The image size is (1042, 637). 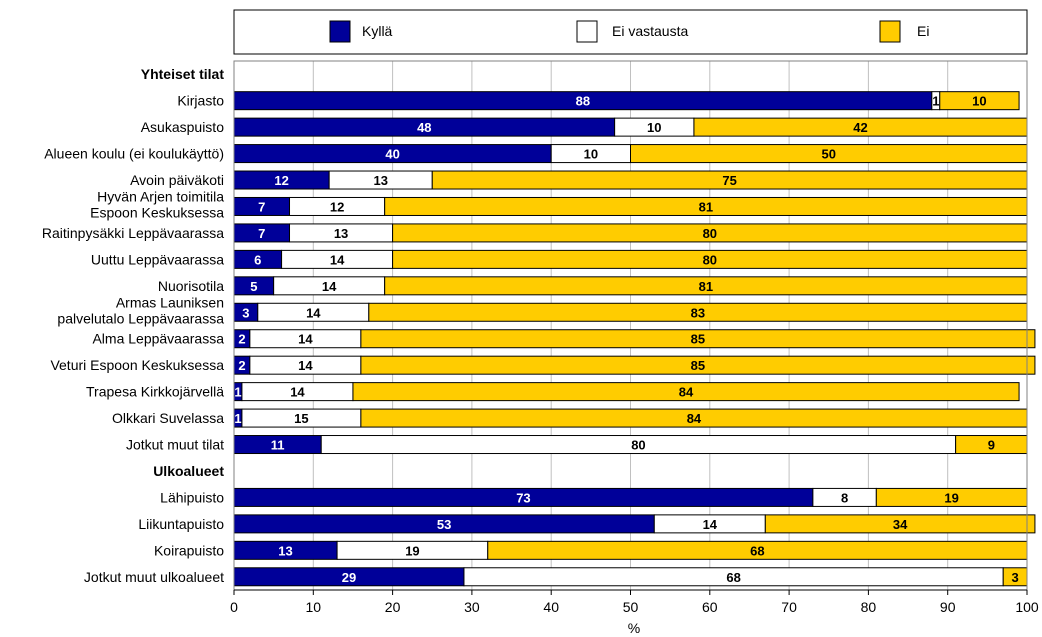 What do you see at coordinates (340, 31) in the screenshot?
I see `legend-swatch-kylla` at bounding box center [340, 31].